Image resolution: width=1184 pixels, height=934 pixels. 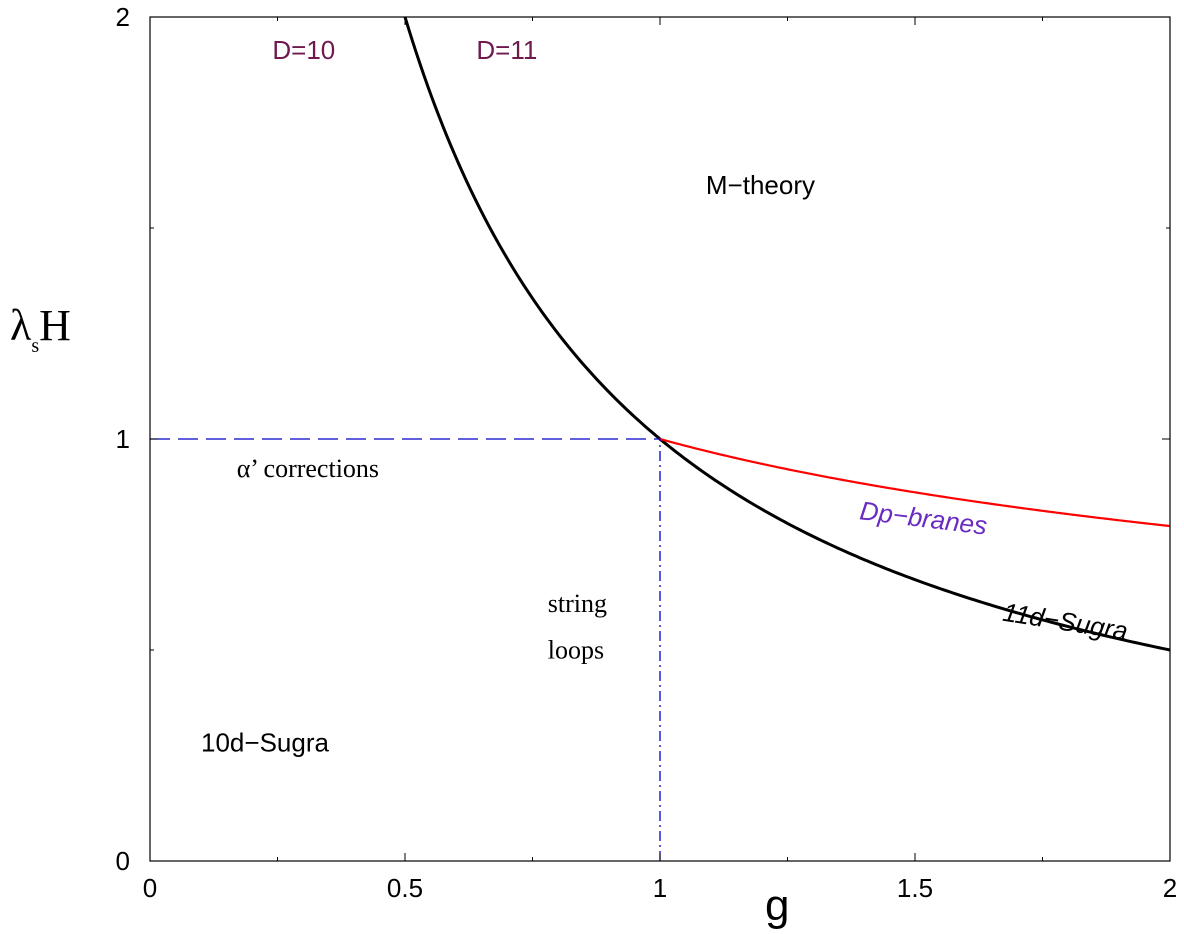 What do you see at coordinates (35, 346) in the screenshot?
I see `y-axis-label-subscript: s` at bounding box center [35, 346].